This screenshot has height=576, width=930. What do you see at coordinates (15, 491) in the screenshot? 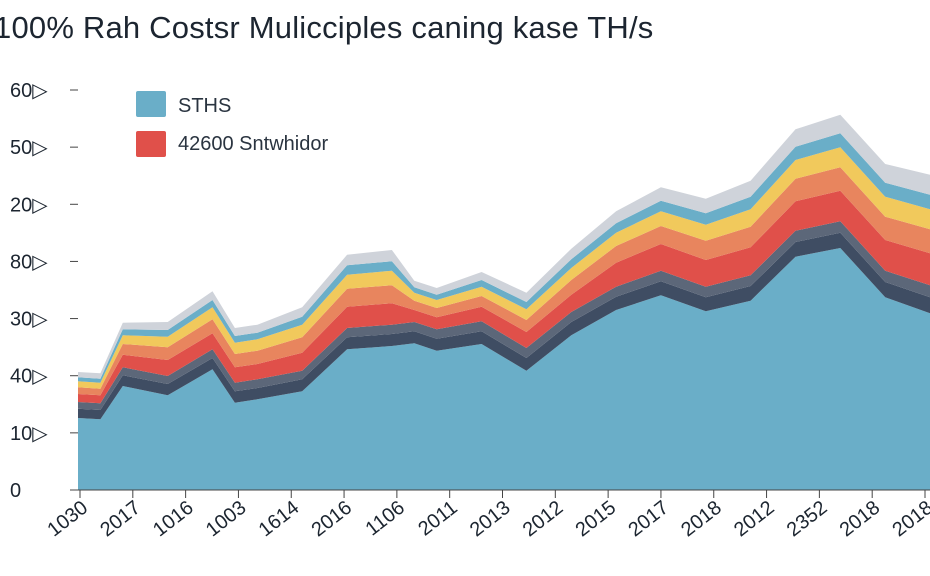
I see `y-tick-label: 0` at bounding box center [15, 491].